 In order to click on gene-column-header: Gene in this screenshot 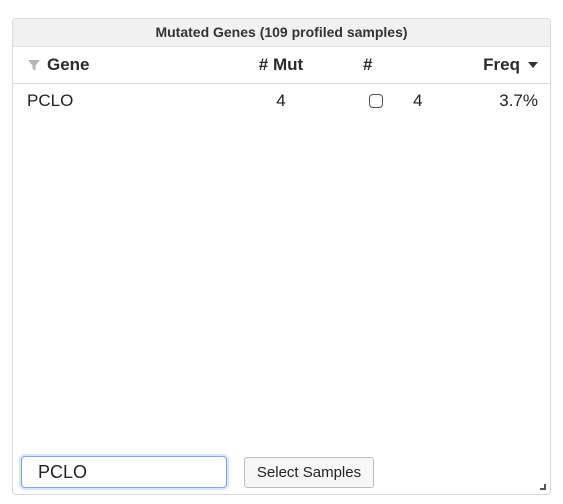, I will do `click(58, 65)`.